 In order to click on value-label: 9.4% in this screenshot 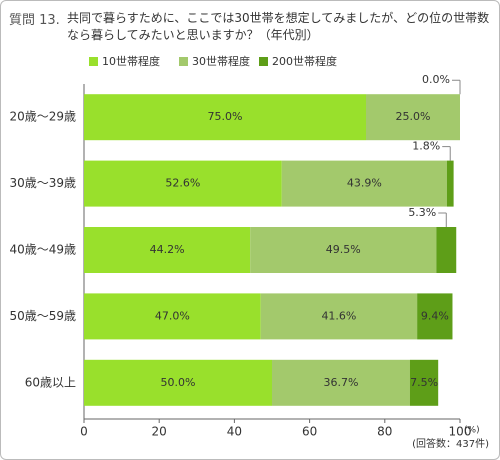, I will do `click(435, 315)`.